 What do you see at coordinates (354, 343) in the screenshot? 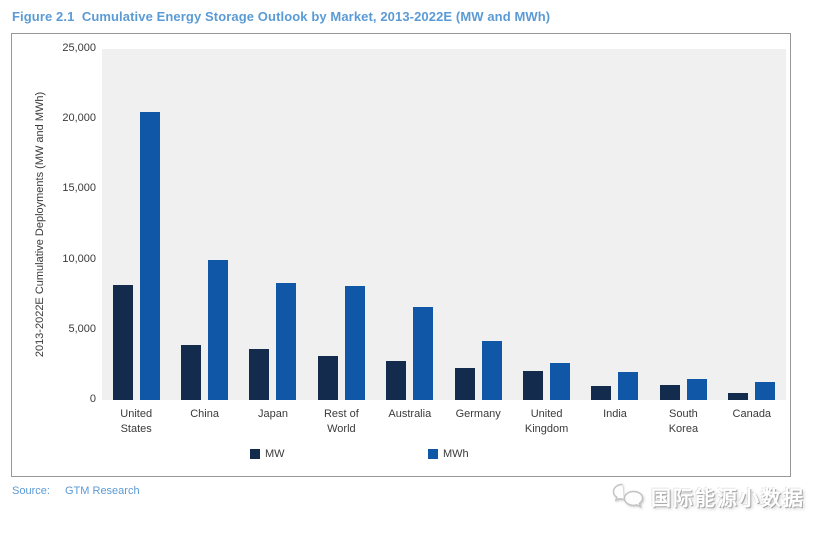
I see `bar-mwh-rest-of-world` at bounding box center [354, 343].